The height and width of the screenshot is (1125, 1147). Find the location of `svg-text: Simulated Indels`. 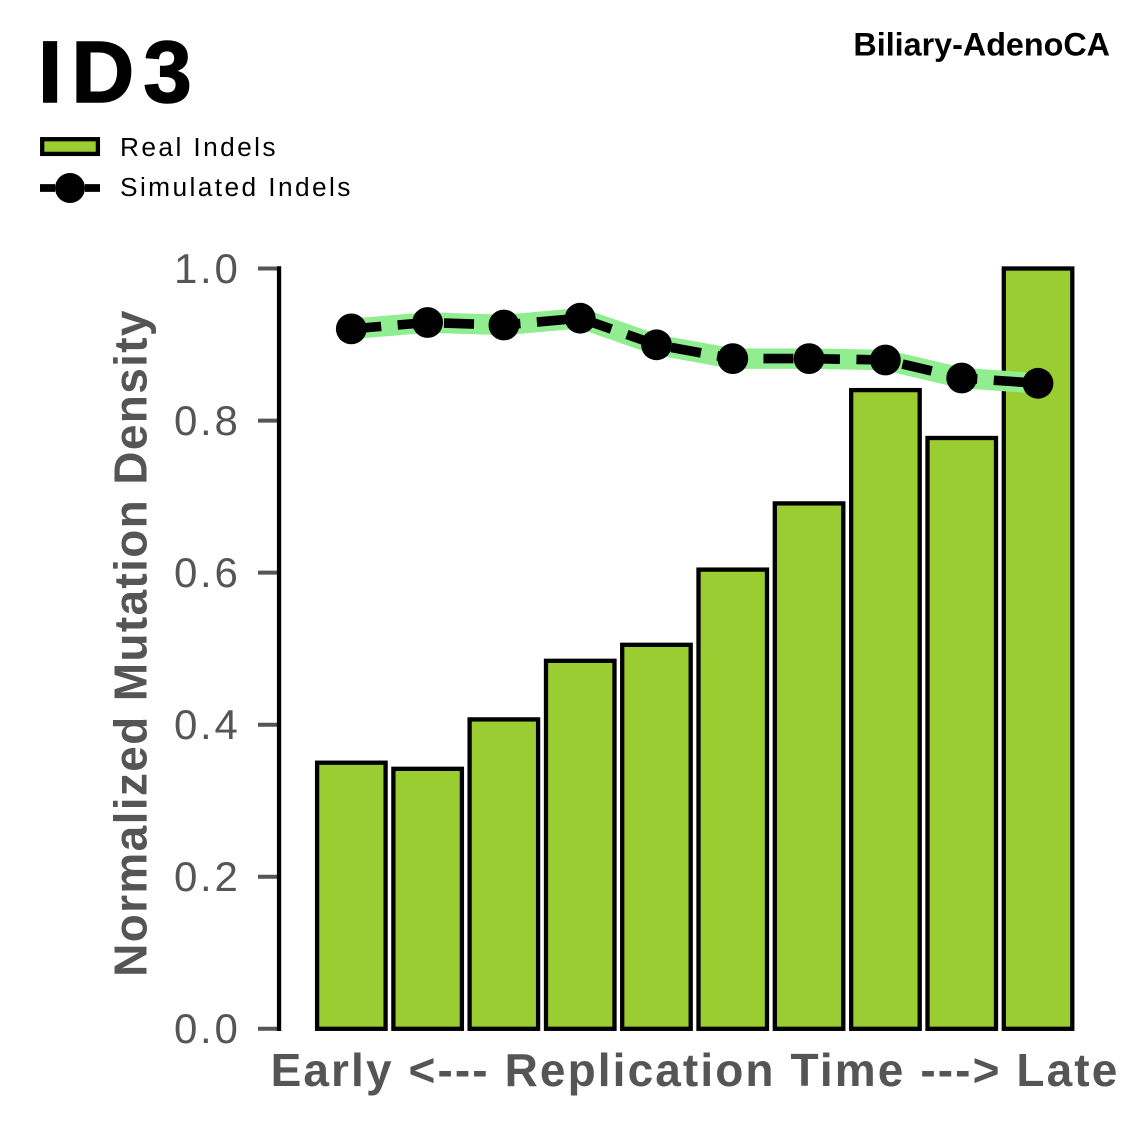

svg-text: Simulated Indels is located at coordinates (236, 187).